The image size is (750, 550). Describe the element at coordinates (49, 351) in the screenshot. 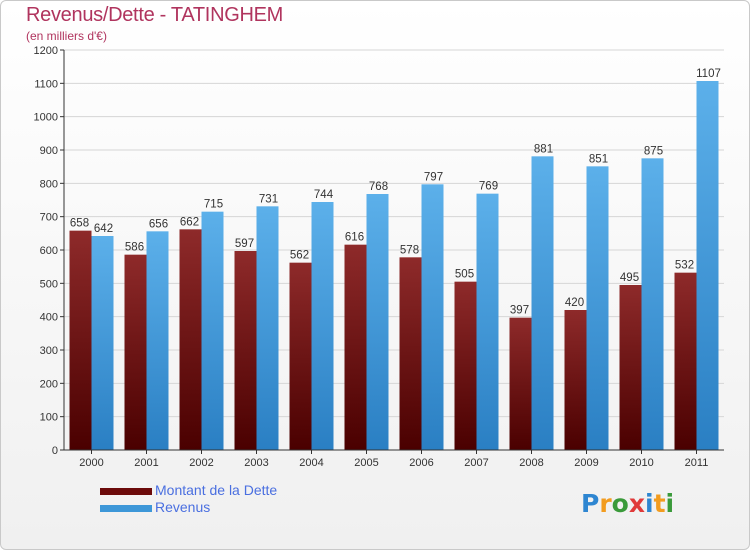

I see `y-tick-label: 300` at that location.